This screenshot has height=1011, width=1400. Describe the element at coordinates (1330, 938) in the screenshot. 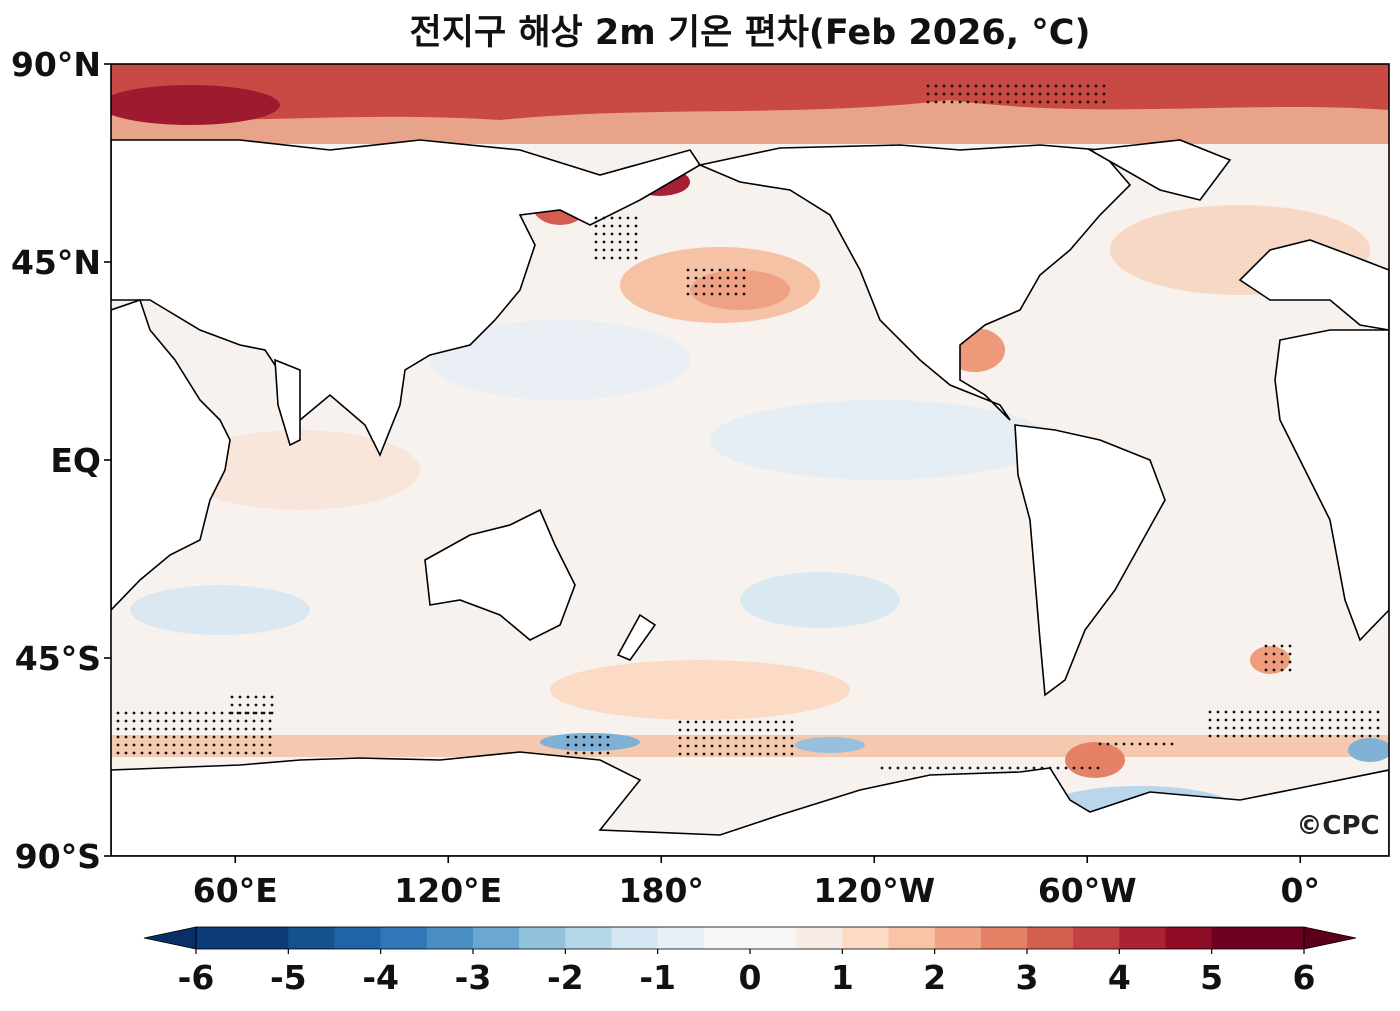

I see `colorbar-extend-high` at that location.